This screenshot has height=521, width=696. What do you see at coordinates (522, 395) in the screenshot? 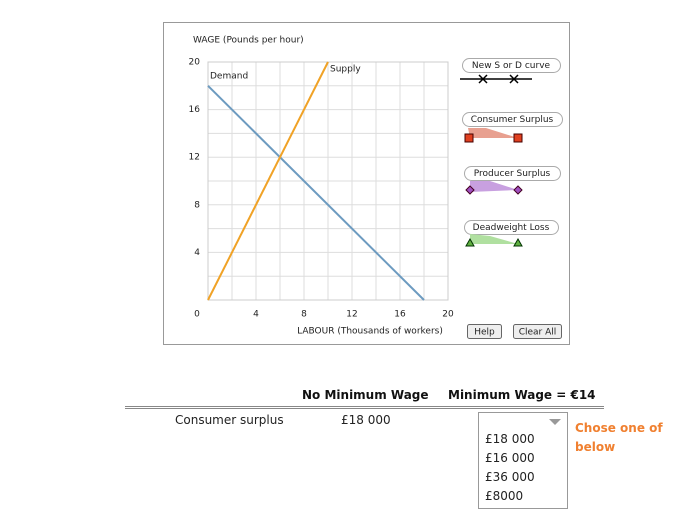
I see `column-header: Minimum Wage = €14` at bounding box center [522, 395].